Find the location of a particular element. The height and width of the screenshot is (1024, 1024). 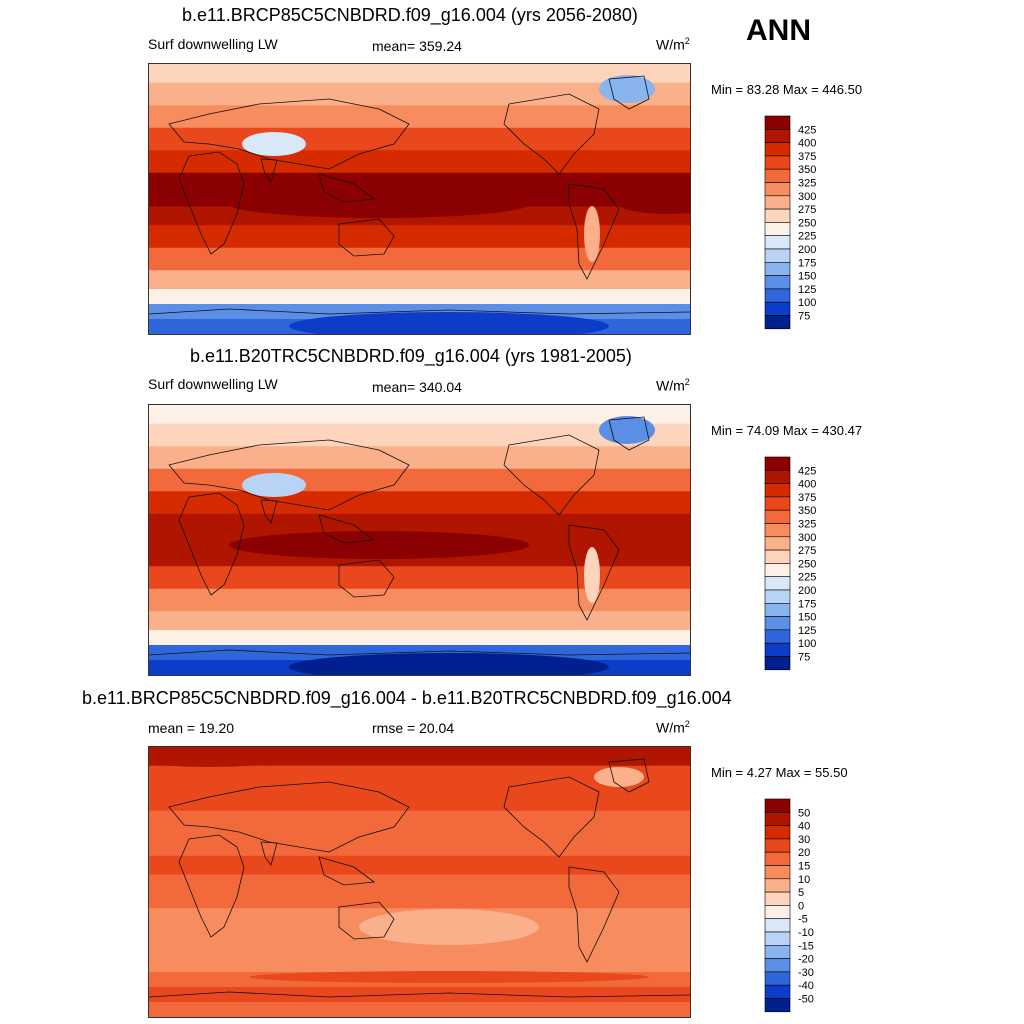

panel-1-minmax: Min = 83.28 Max = 446.50 is located at coordinates (787, 89).